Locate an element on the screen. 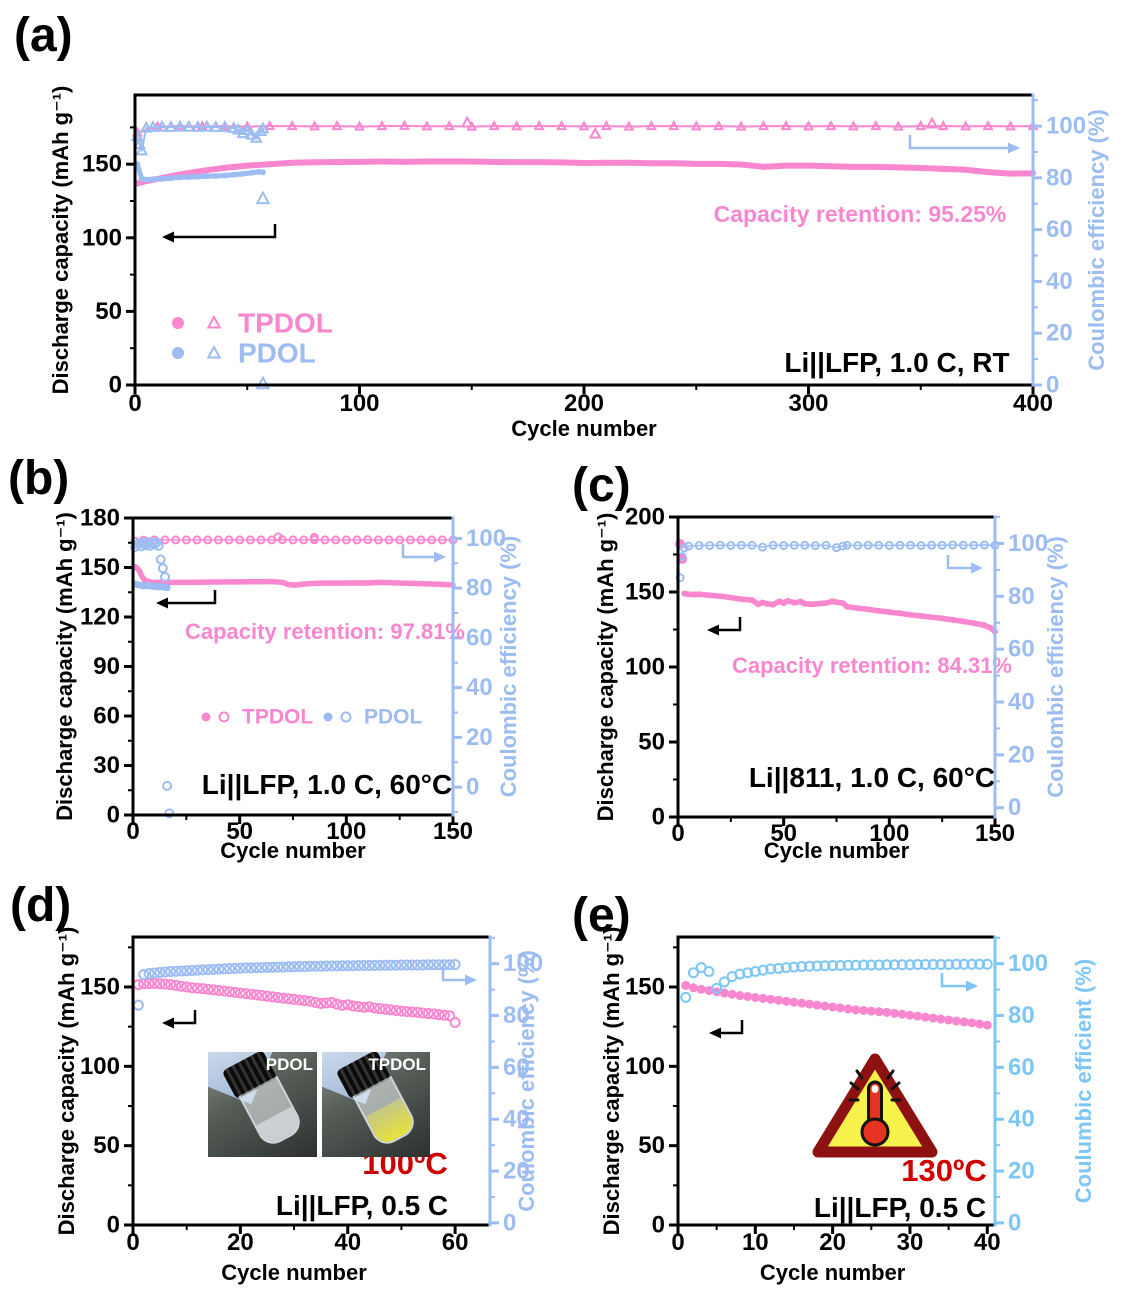  series-3-pdol-coulombic-efficiency is located at coordinates (150, 559).